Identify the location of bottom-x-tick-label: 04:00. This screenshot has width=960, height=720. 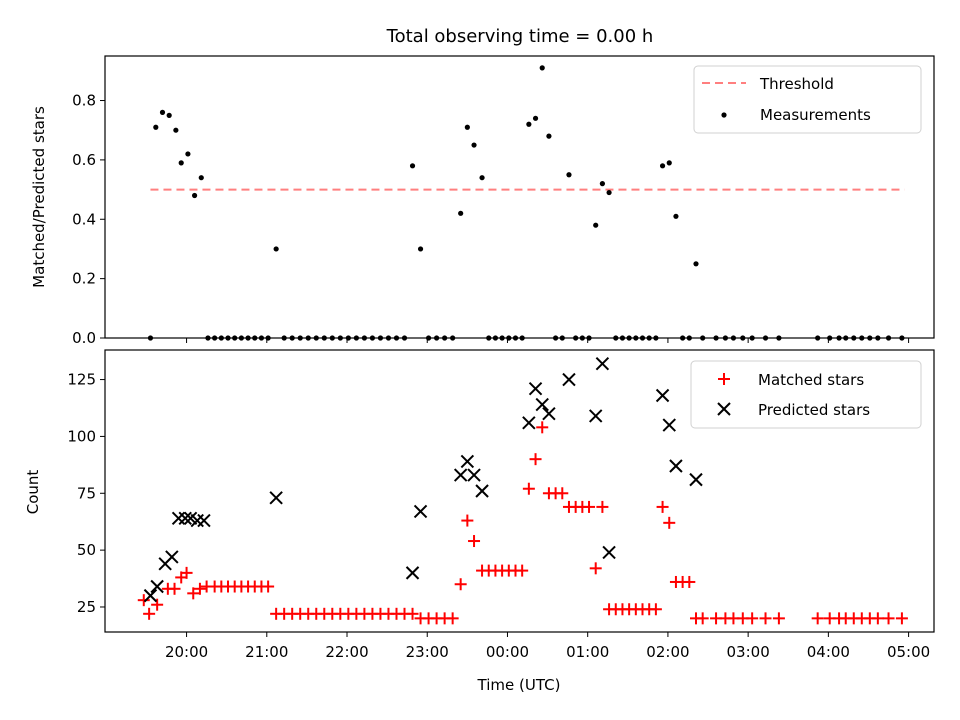
(828, 652).